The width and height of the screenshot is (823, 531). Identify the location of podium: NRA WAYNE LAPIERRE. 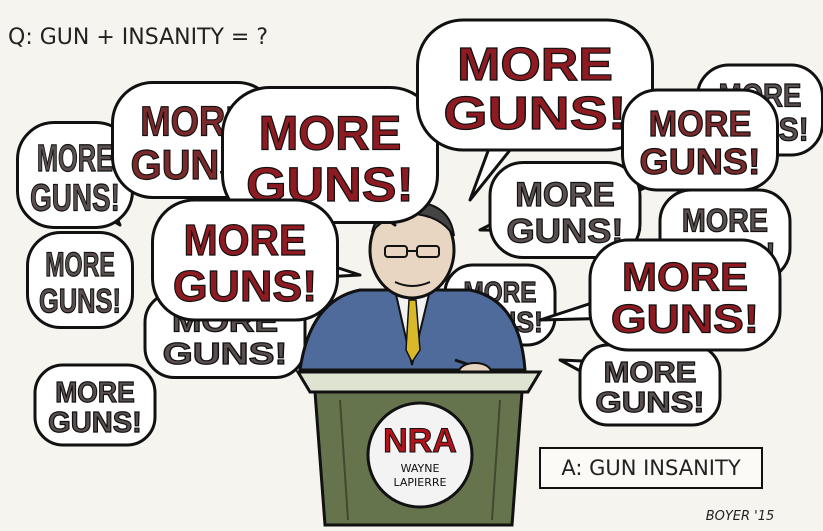
(419, 448).